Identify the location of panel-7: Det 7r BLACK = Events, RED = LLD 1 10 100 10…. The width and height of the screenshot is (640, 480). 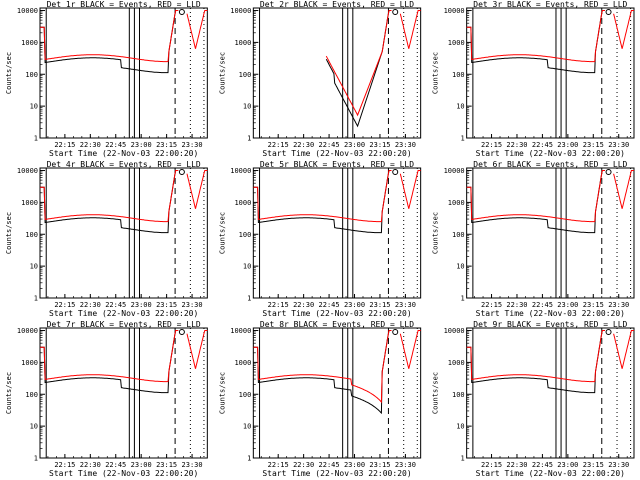
(106, 399).